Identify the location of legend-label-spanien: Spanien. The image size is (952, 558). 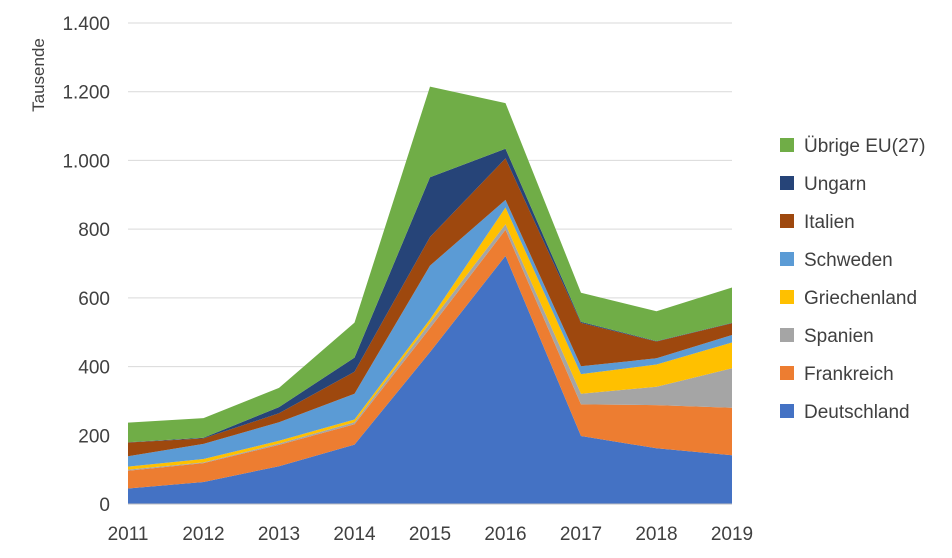
(839, 336).